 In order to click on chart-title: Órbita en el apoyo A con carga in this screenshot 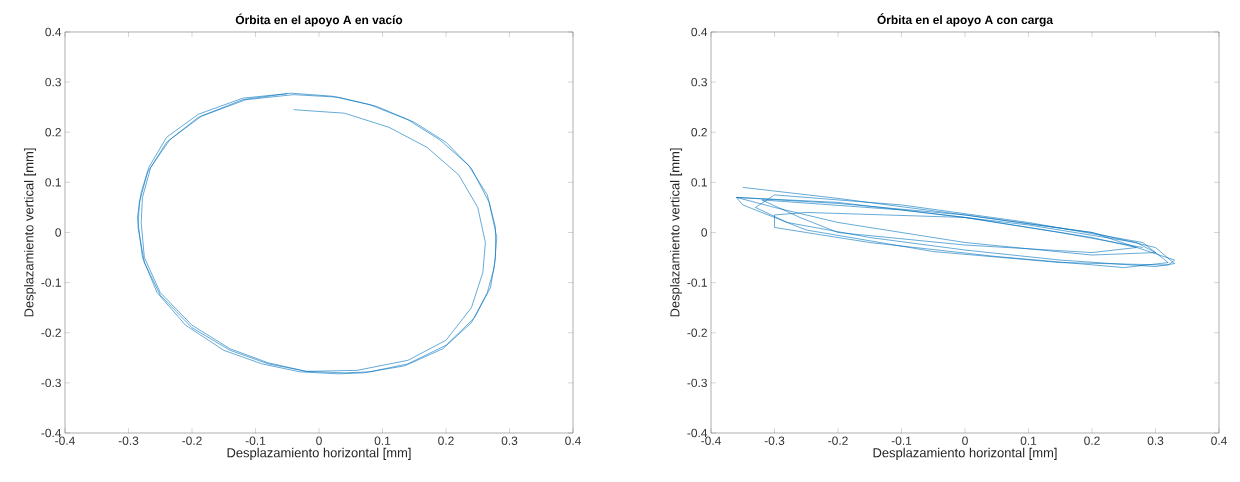, I will do `click(965, 20)`.